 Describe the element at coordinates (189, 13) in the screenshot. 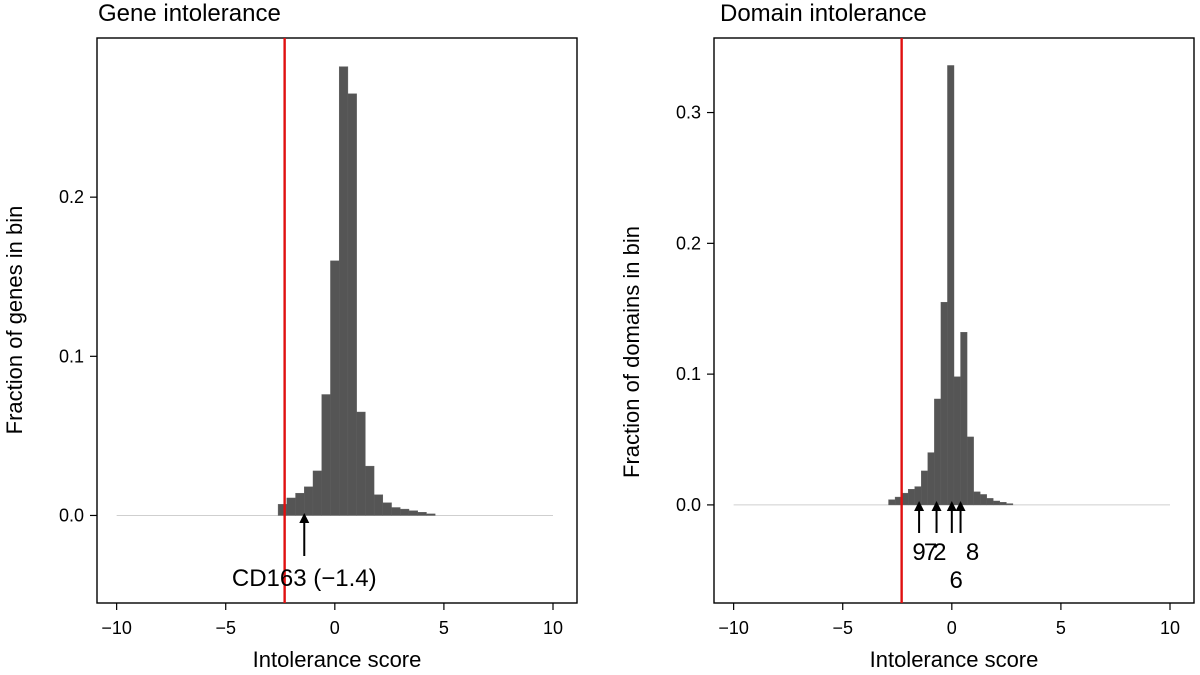

I see `chart-title: Gene intolerance` at that location.